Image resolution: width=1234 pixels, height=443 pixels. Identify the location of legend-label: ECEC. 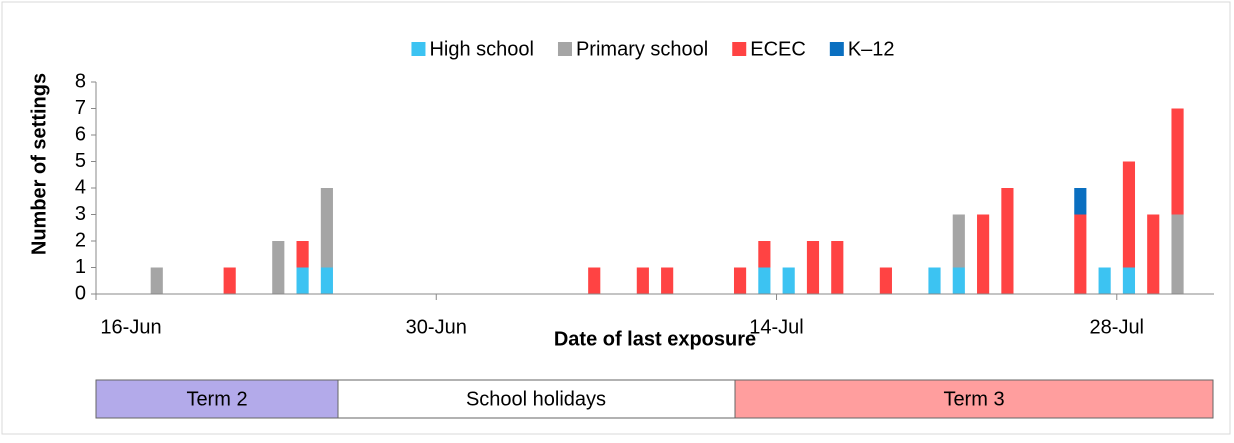
(778, 49).